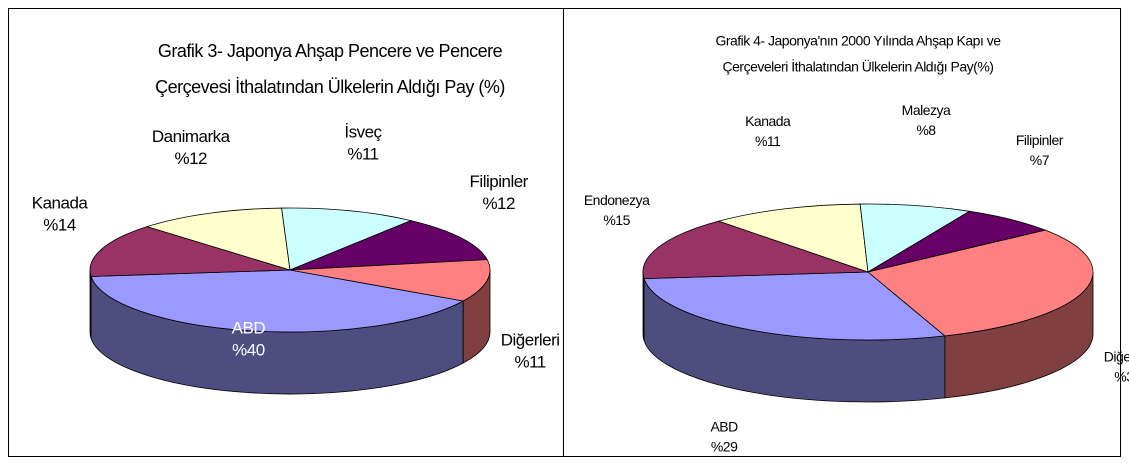  I want to click on slice-value: %40, so click(248, 349).